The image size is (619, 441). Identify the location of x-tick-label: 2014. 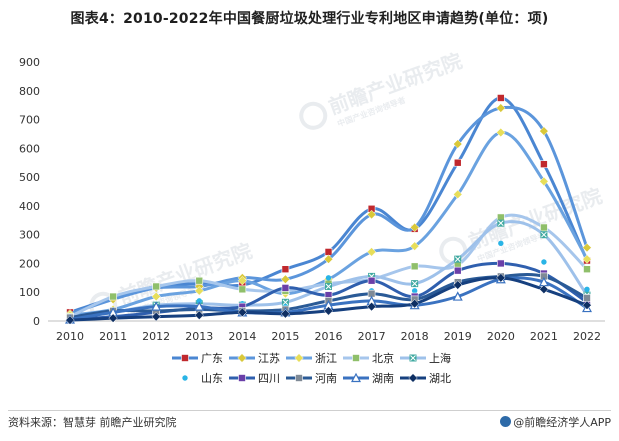
(242, 336).